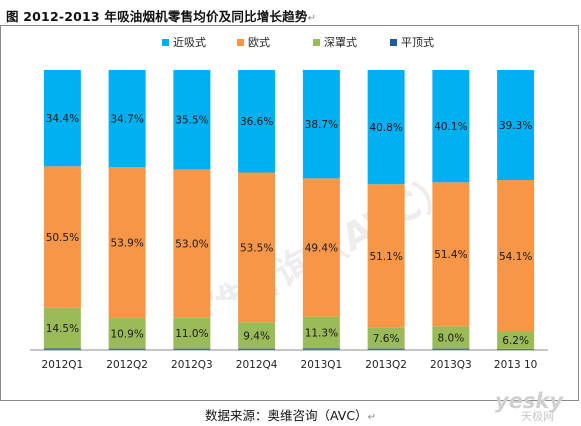  Describe the element at coordinates (127, 365) in the screenshot. I see `x-tick-label-1: 2012Q2` at that location.